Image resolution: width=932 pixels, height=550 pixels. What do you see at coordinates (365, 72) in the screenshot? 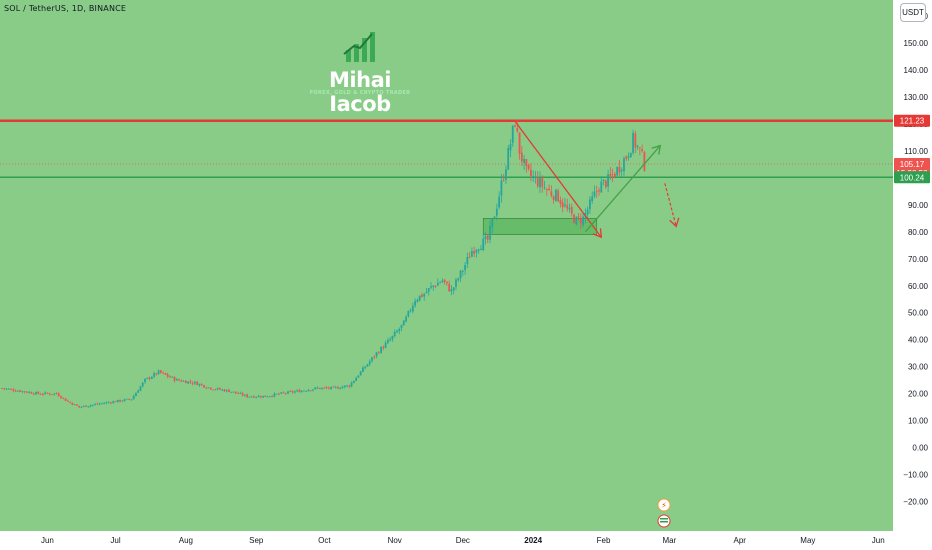
I see `watermark-logo: Mihai Iacob FOREX, GOLD & CRYPTO TRADER` at bounding box center [365, 72].